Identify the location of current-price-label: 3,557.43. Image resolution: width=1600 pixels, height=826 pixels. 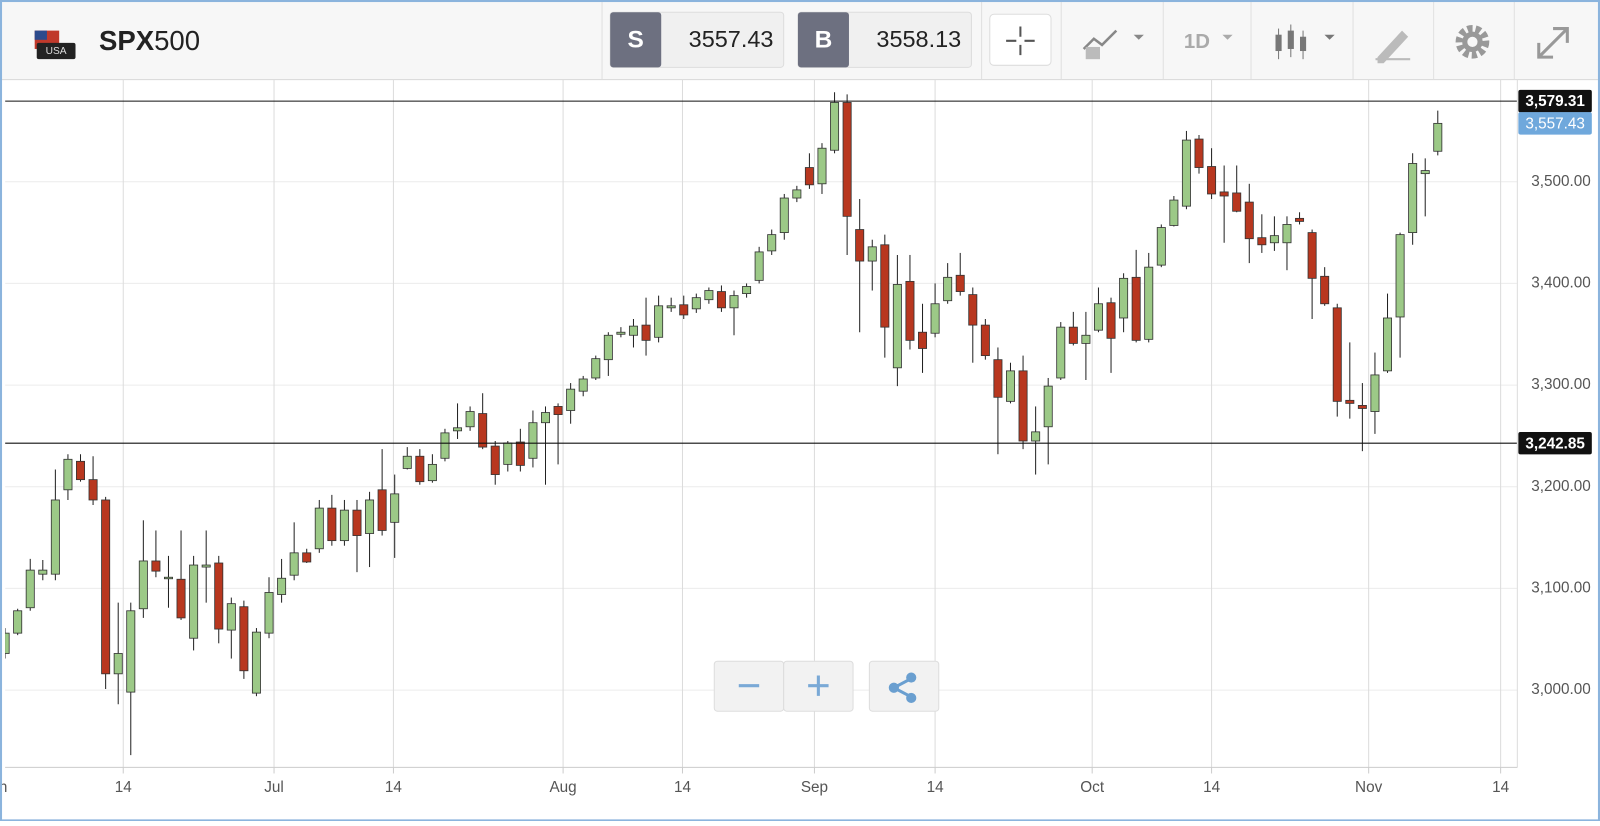
(1555, 123).